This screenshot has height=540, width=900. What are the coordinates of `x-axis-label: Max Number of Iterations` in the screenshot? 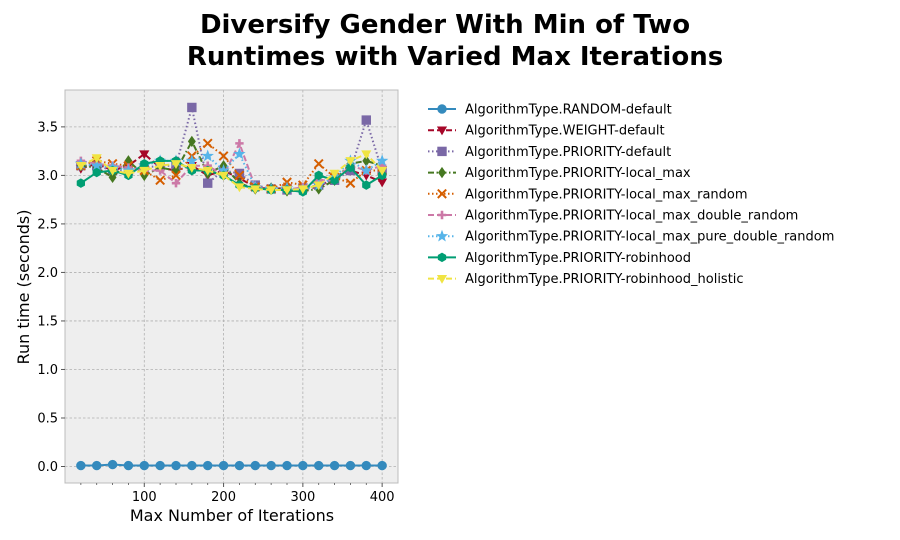 It's located at (232, 515).